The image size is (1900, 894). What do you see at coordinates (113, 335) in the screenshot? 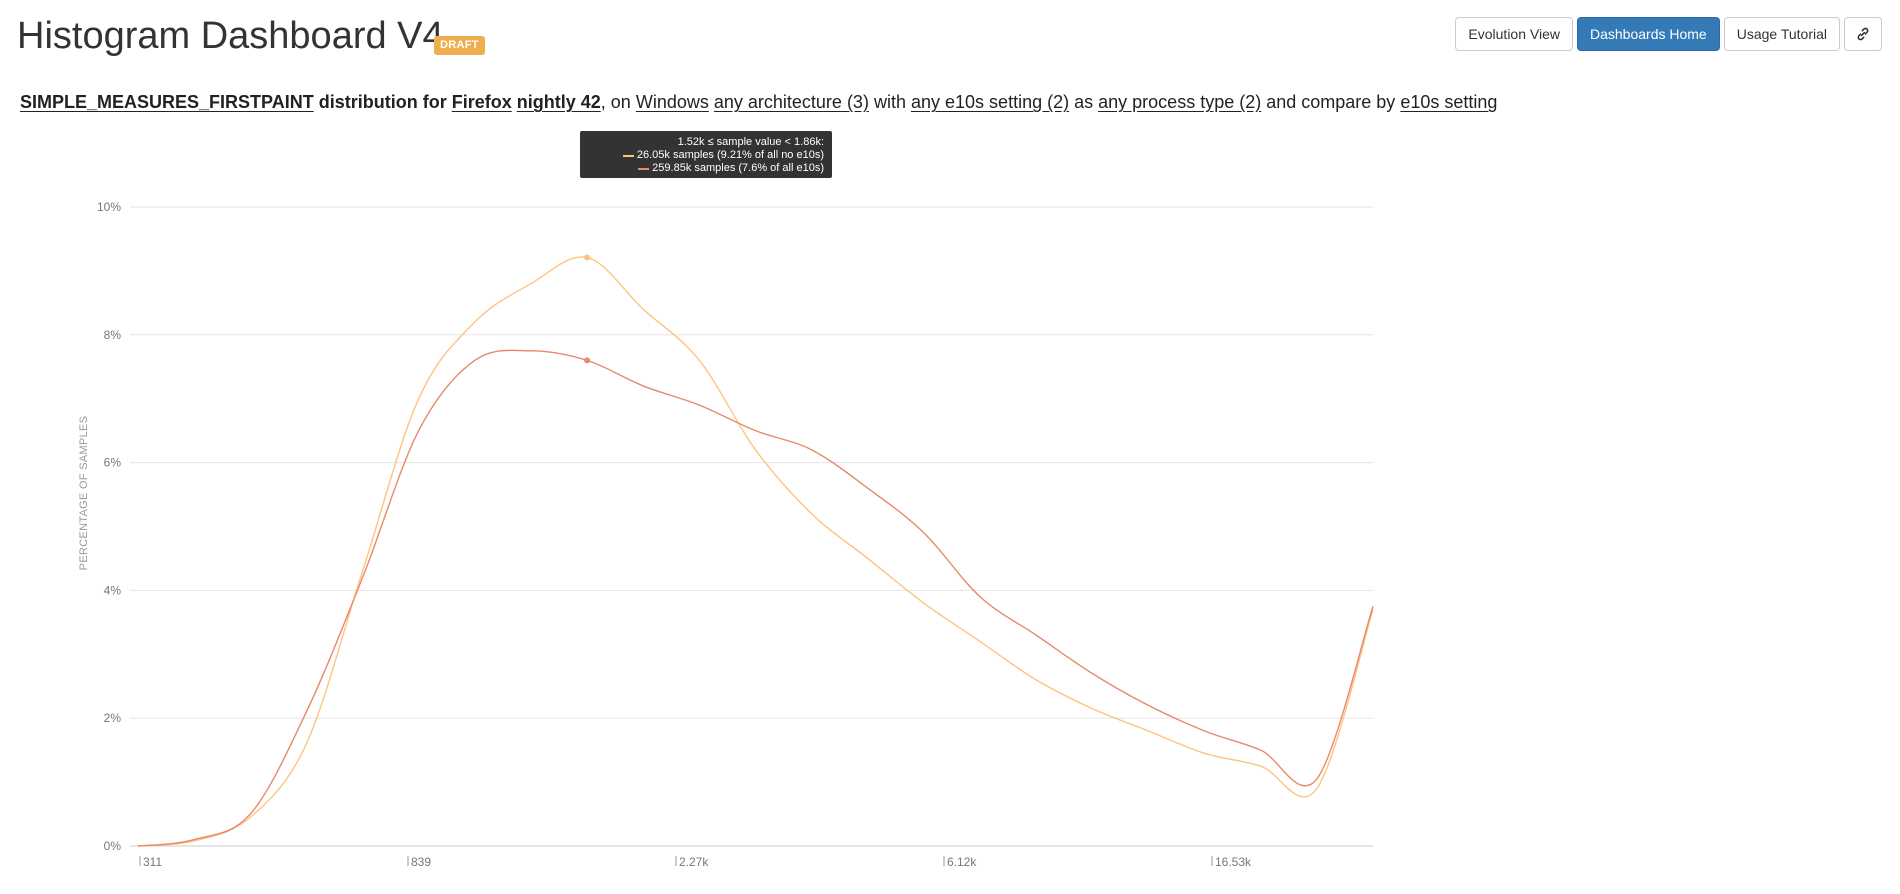
I see `y-tick-label: 8%` at bounding box center [113, 335].